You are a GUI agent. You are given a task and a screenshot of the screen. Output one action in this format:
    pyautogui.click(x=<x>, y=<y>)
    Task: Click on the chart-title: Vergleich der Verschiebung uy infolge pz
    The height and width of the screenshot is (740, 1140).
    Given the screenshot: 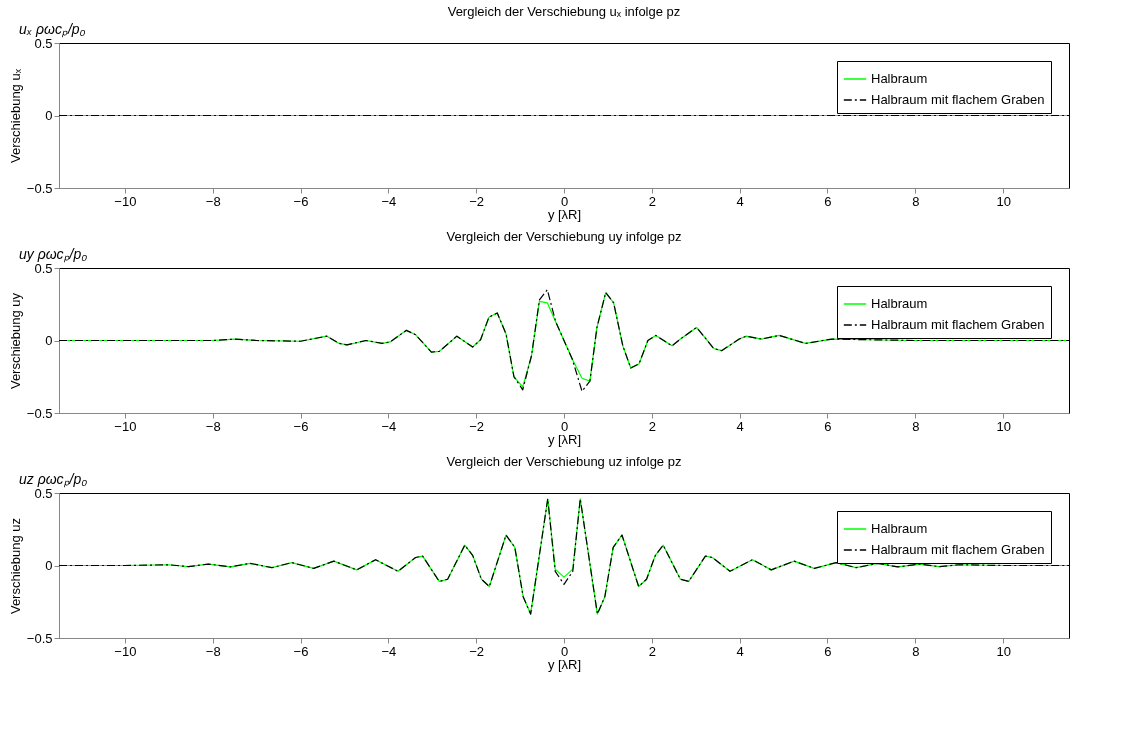 What is the action you would take?
    pyautogui.click(x=564, y=236)
    